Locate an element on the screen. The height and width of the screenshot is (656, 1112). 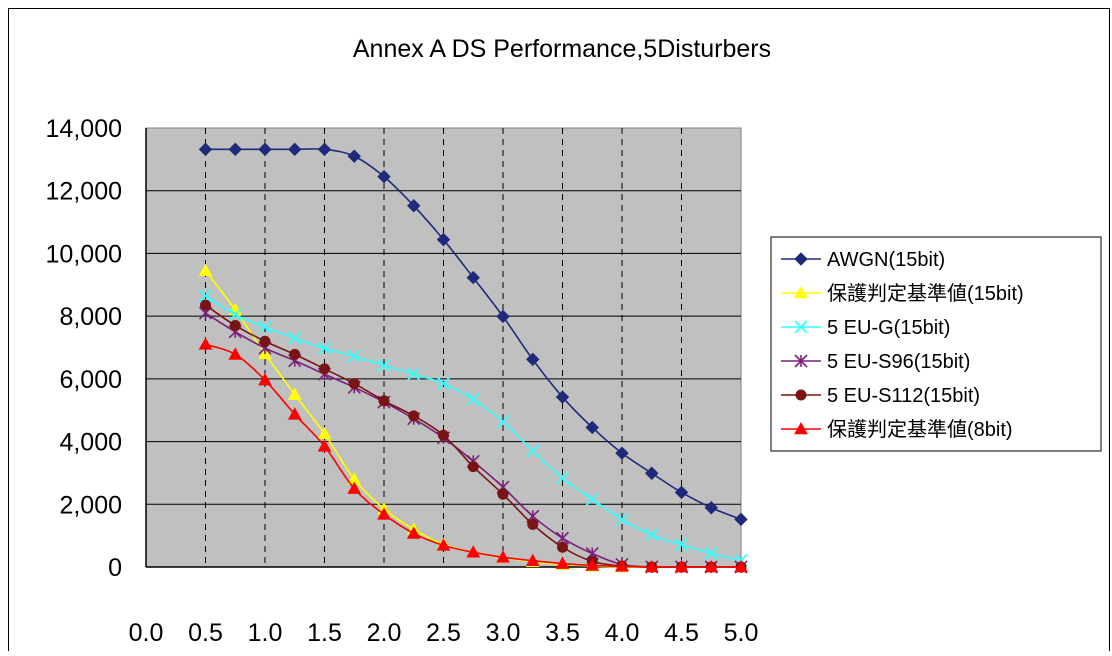
legend-item: 5 EU-S112(15bit) is located at coordinates (880, 396).